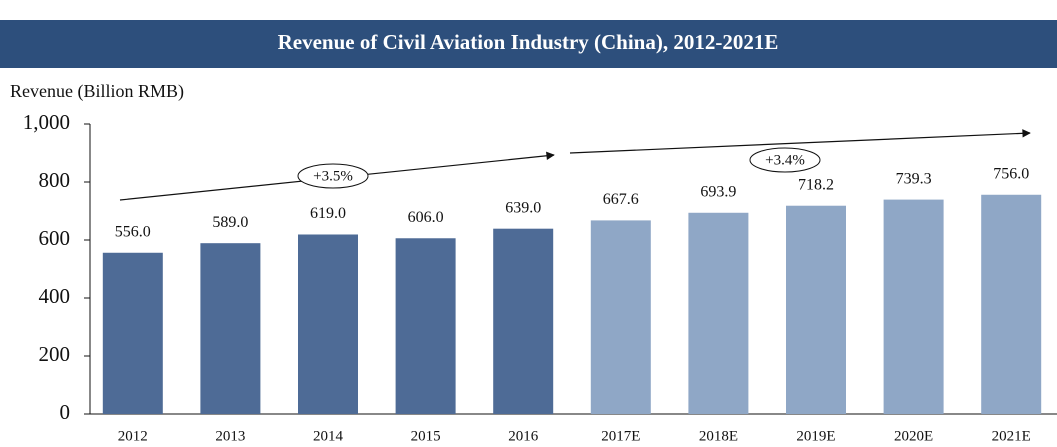 This screenshot has height=447, width=1057. I want to click on annotation: +3.5%, so click(333, 176).